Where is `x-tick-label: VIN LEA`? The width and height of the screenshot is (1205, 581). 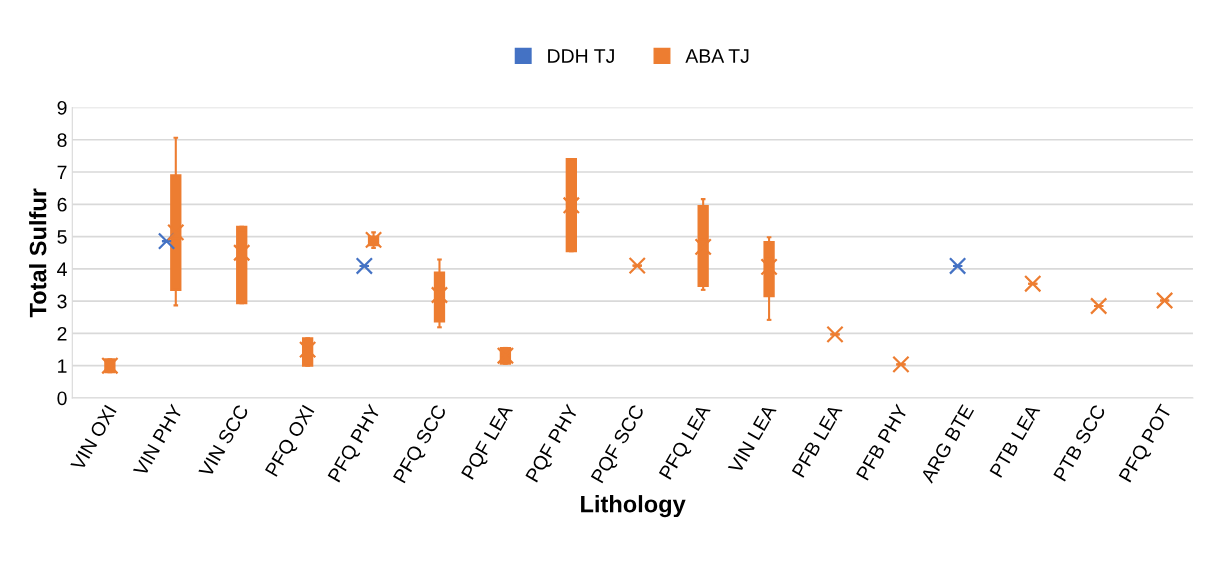 x-tick-label: VIN LEA is located at coordinates (752, 439).